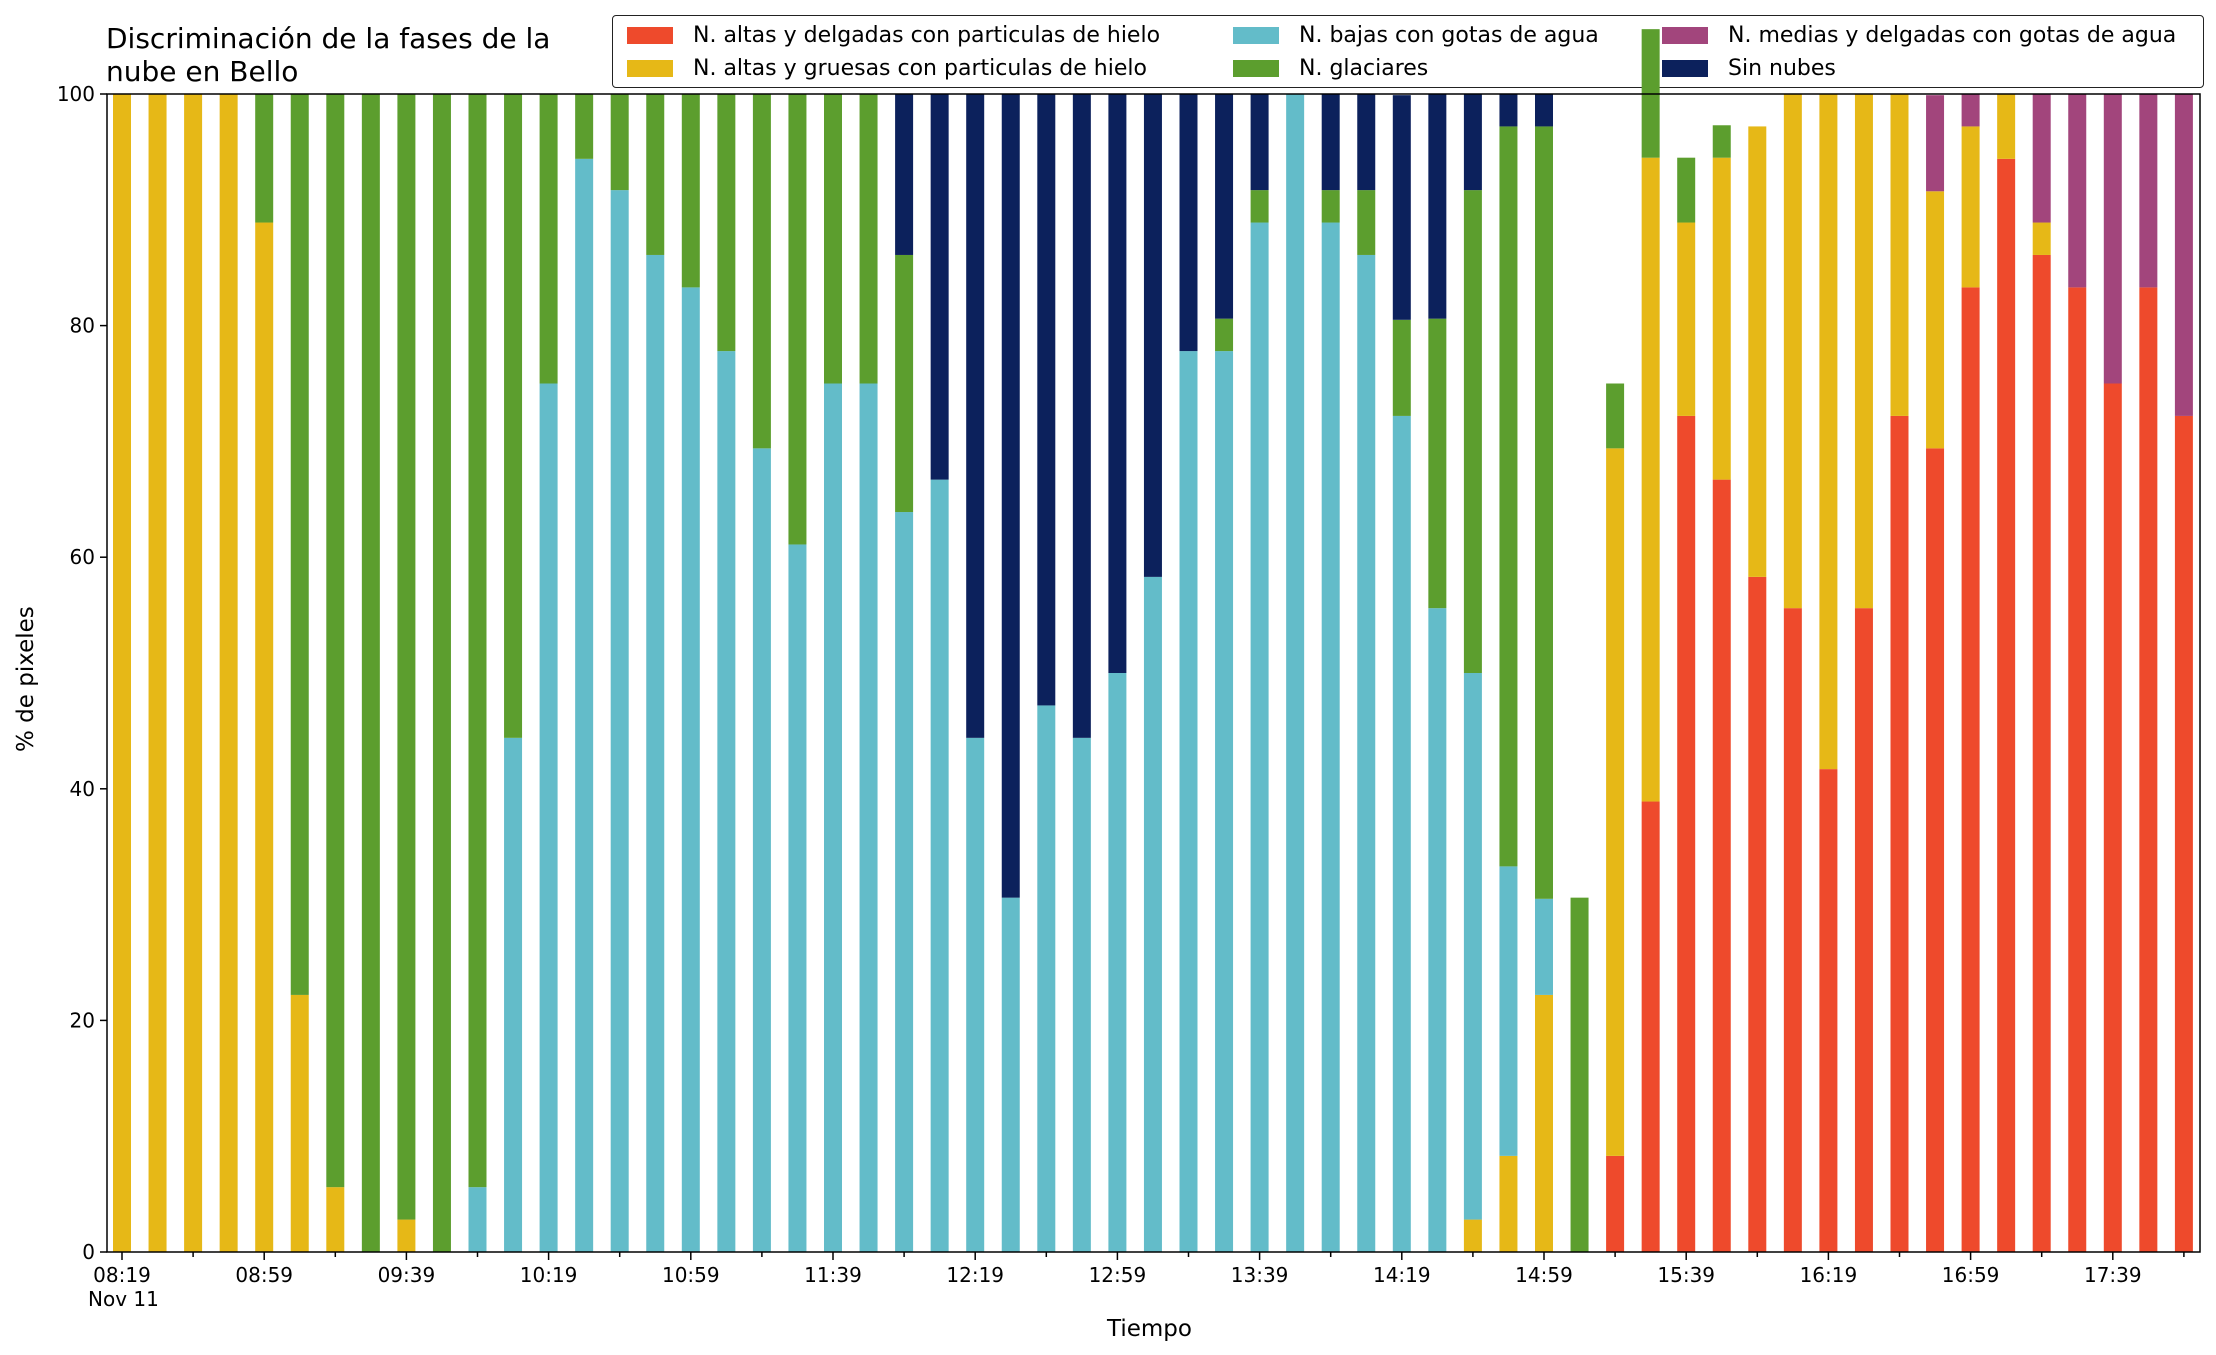 The image size is (2216, 1355). What do you see at coordinates (1782, 68) in the screenshot?
I see `legend-label-6: Sin nubes` at bounding box center [1782, 68].